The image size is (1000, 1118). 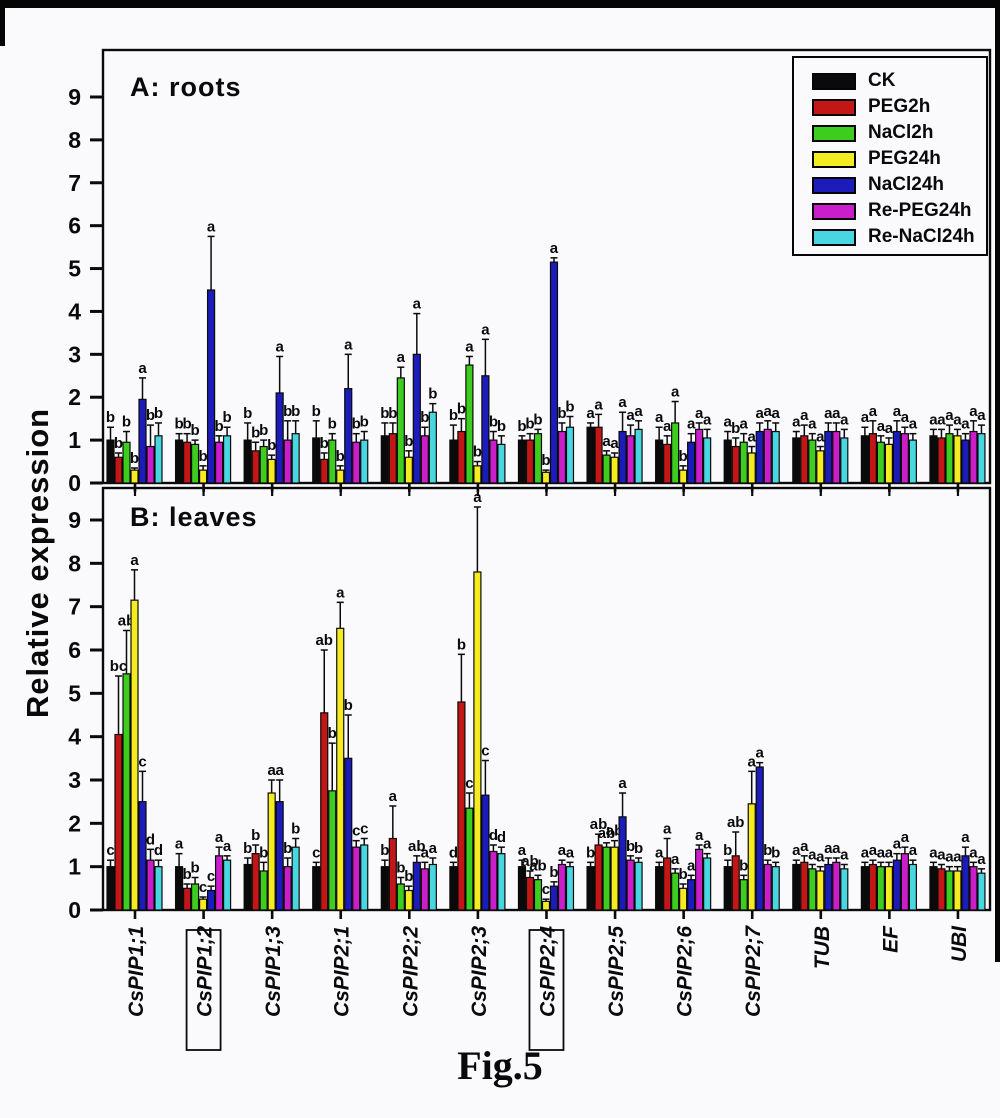 I want to click on bar-NaCl2h-CsPIP1;2, so click(x=195, y=897).